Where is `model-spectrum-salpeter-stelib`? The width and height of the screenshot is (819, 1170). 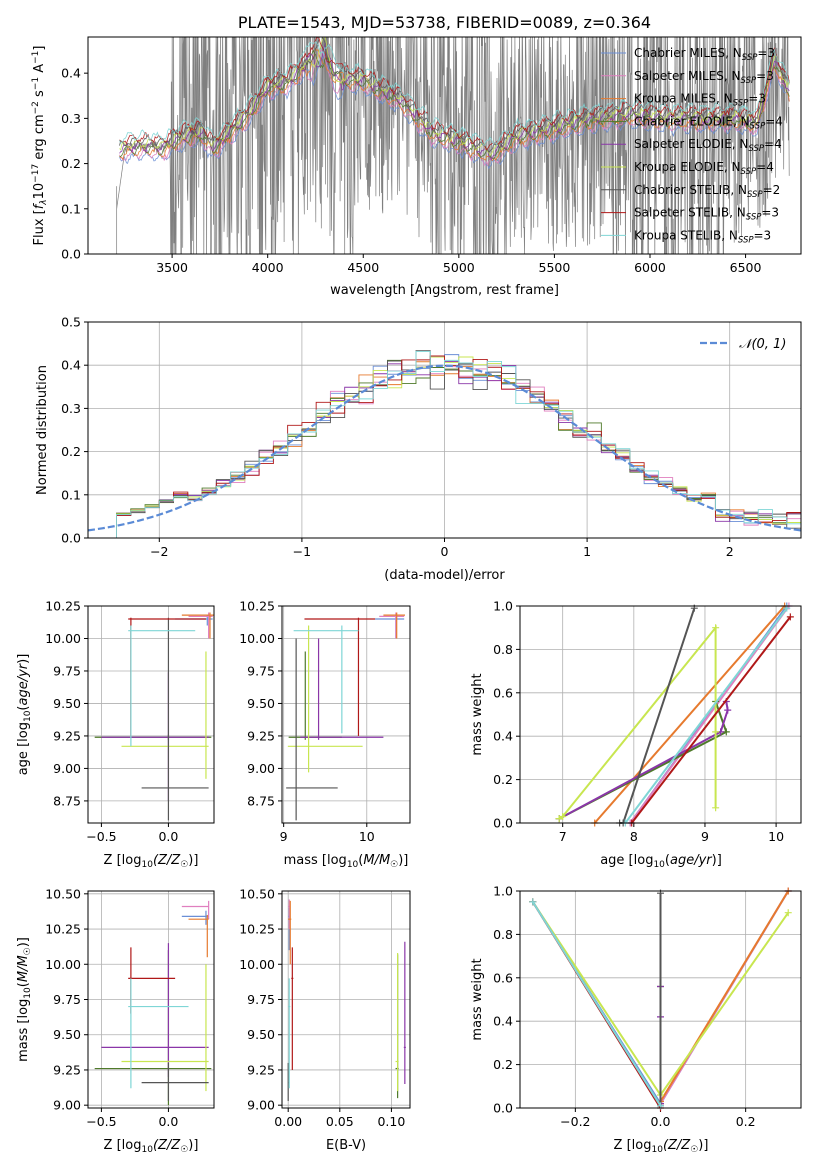 model-spectrum-salpeter-stelib is located at coordinates (454, 94).